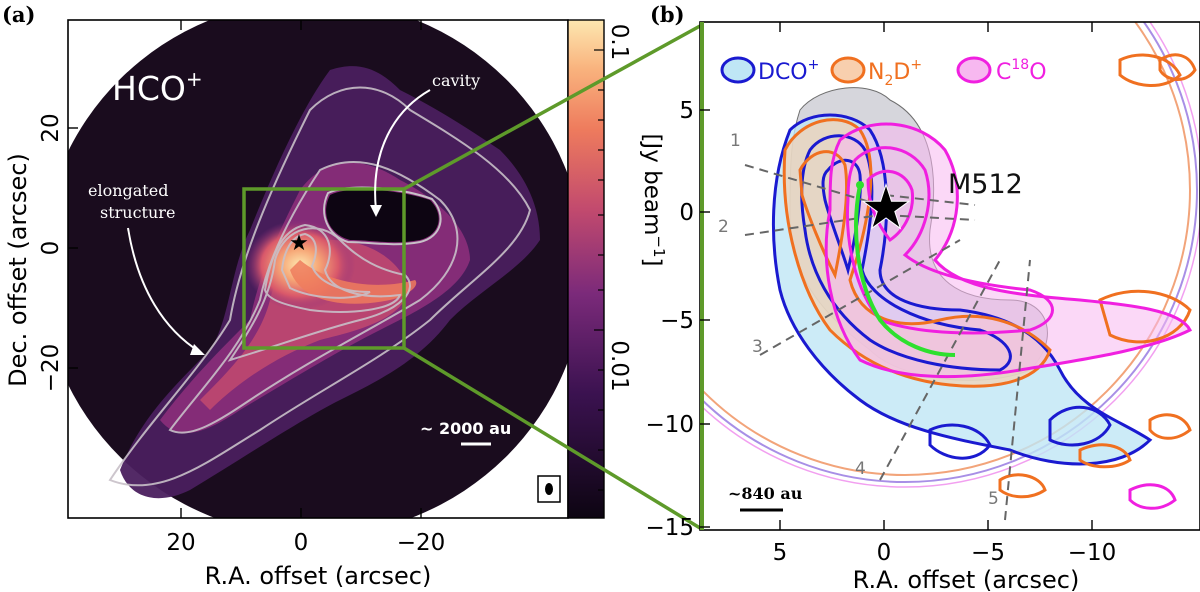 Image resolution: width=1200 pixels, height=592 pixels. I want to click on colorbar-tick-0.1: 0.1, so click(619, 42).